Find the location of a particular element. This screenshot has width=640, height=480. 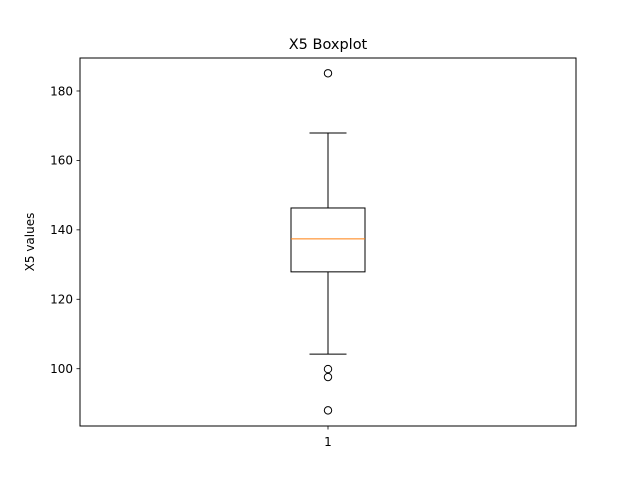

x-tick-label: 1 is located at coordinates (328, 442).